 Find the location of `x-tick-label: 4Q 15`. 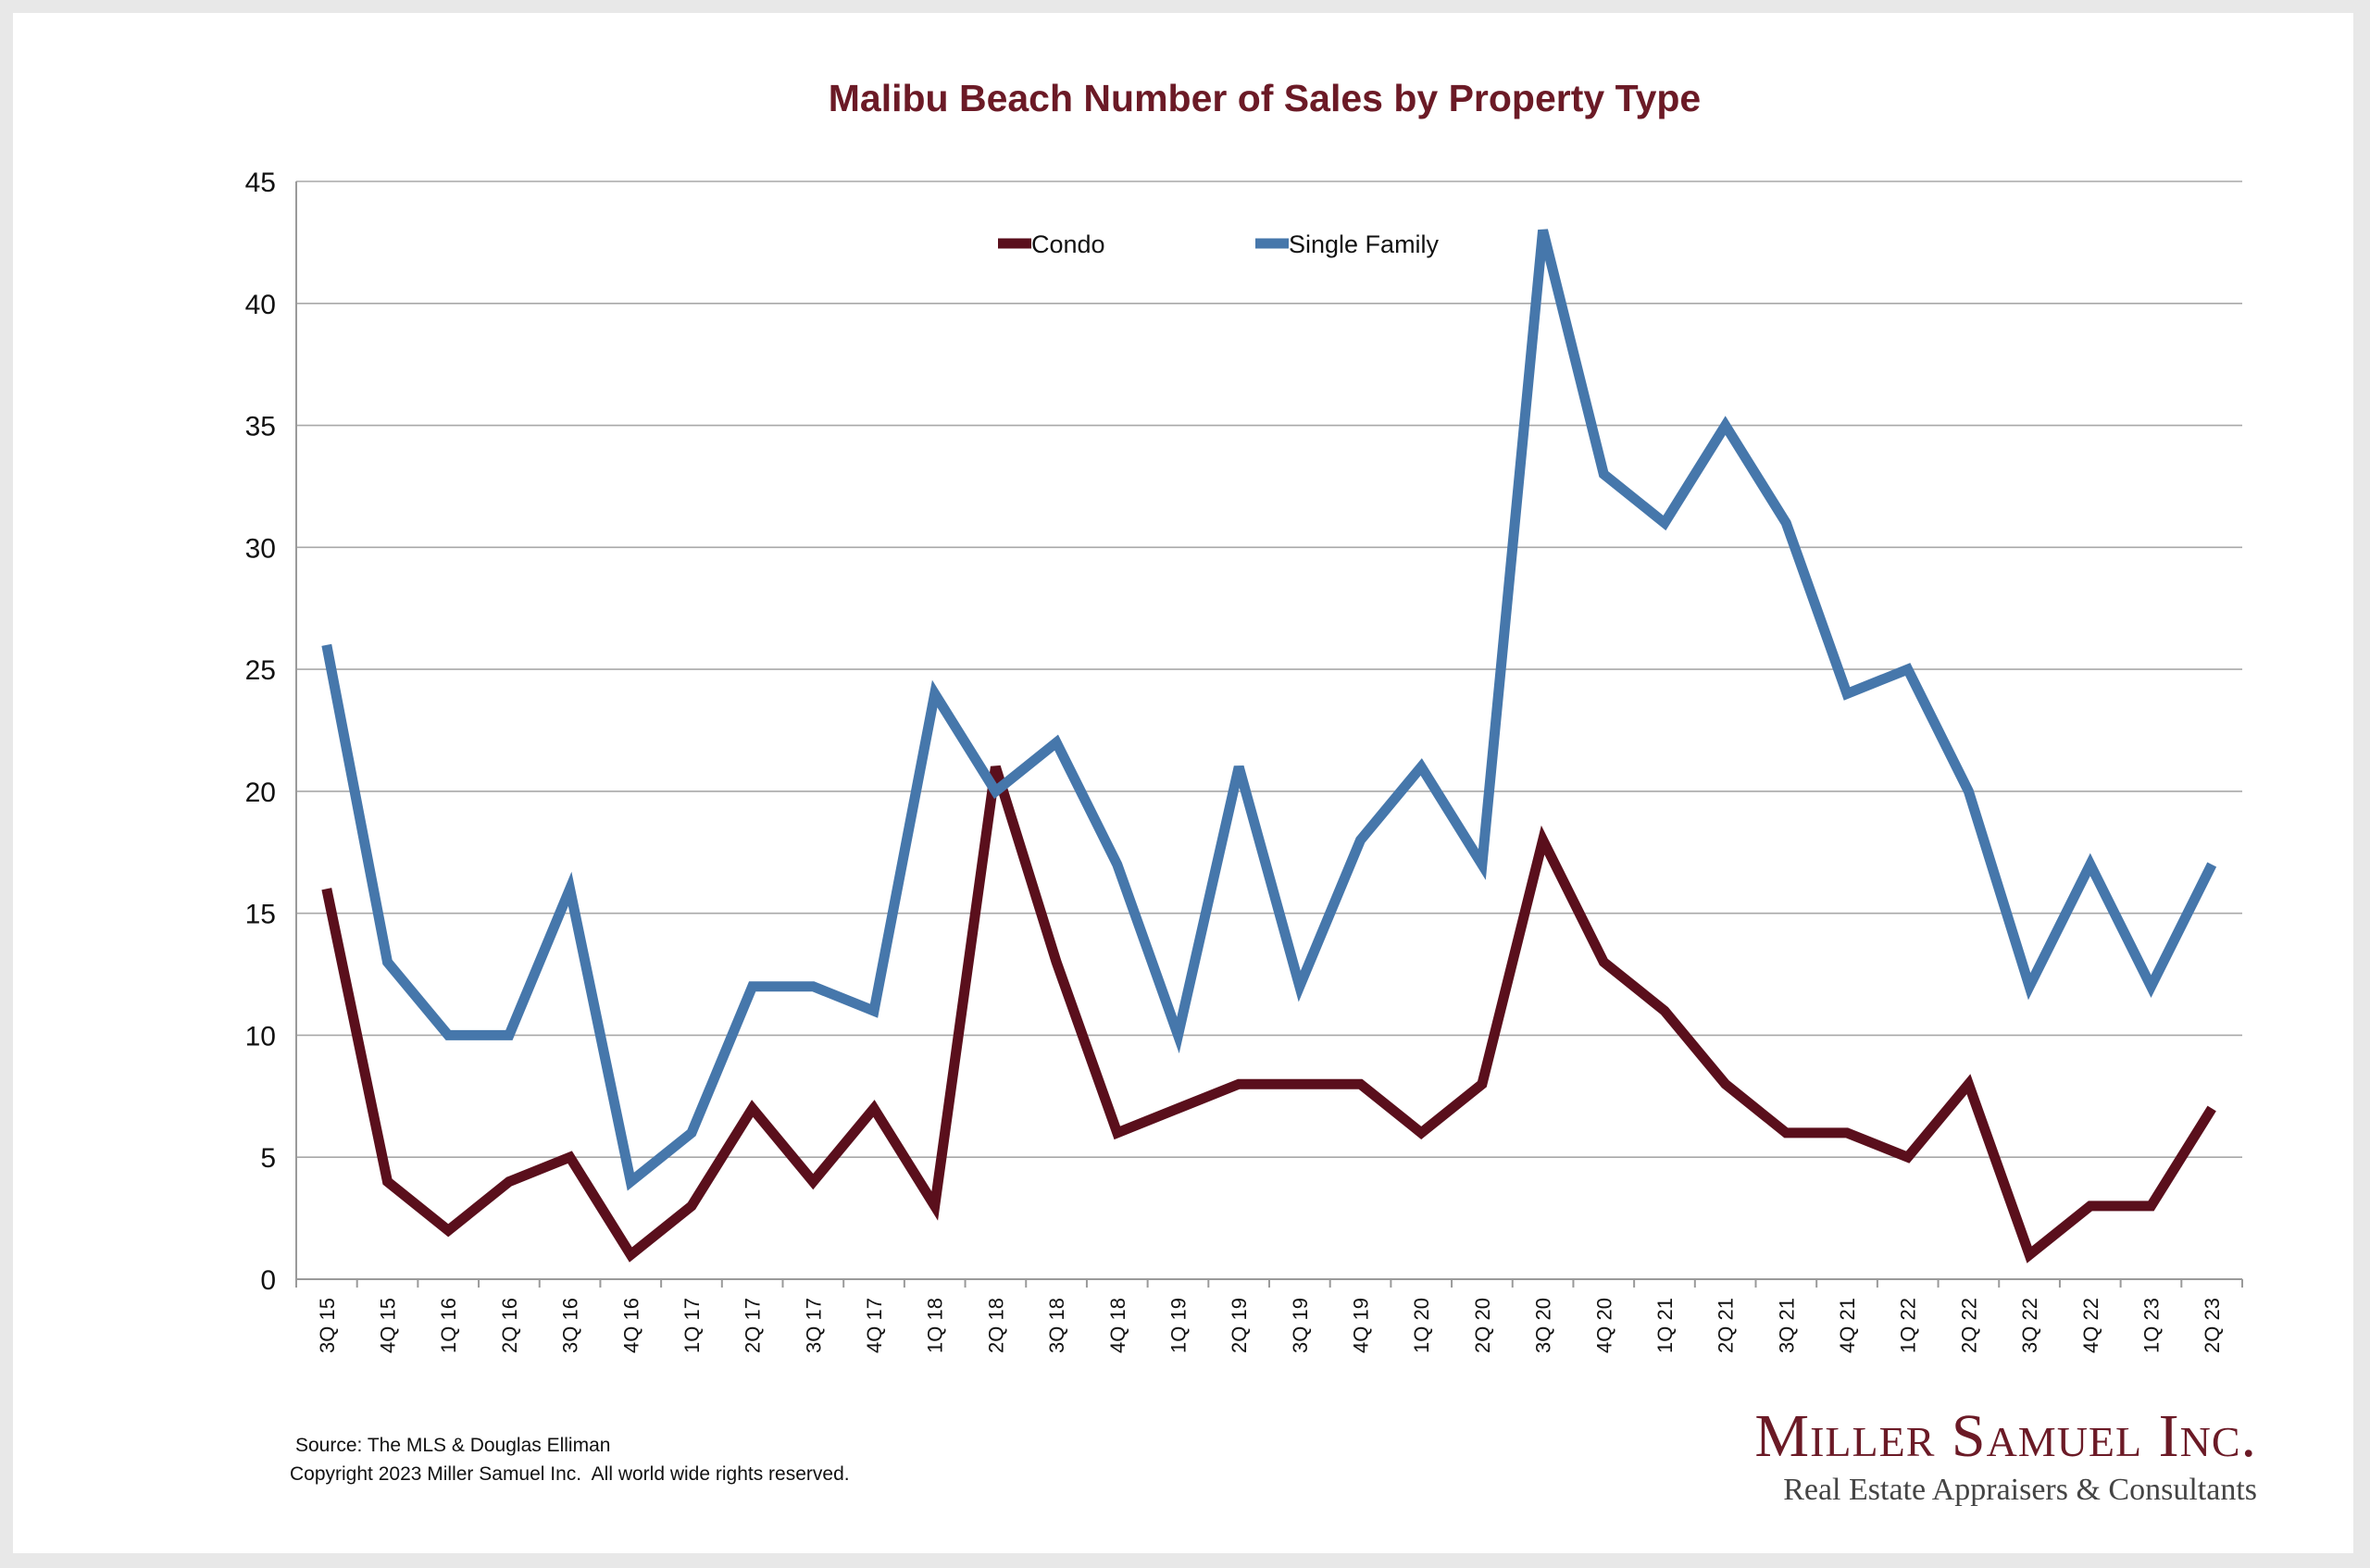

x-tick-label: 4Q 15 is located at coordinates (388, 1325).